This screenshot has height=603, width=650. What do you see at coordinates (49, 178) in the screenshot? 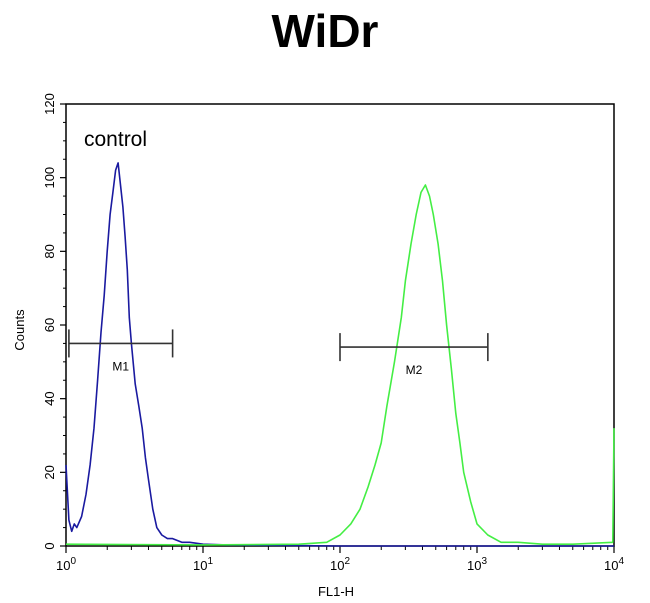
I see `y-tick-label: 100` at bounding box center [49, 178].